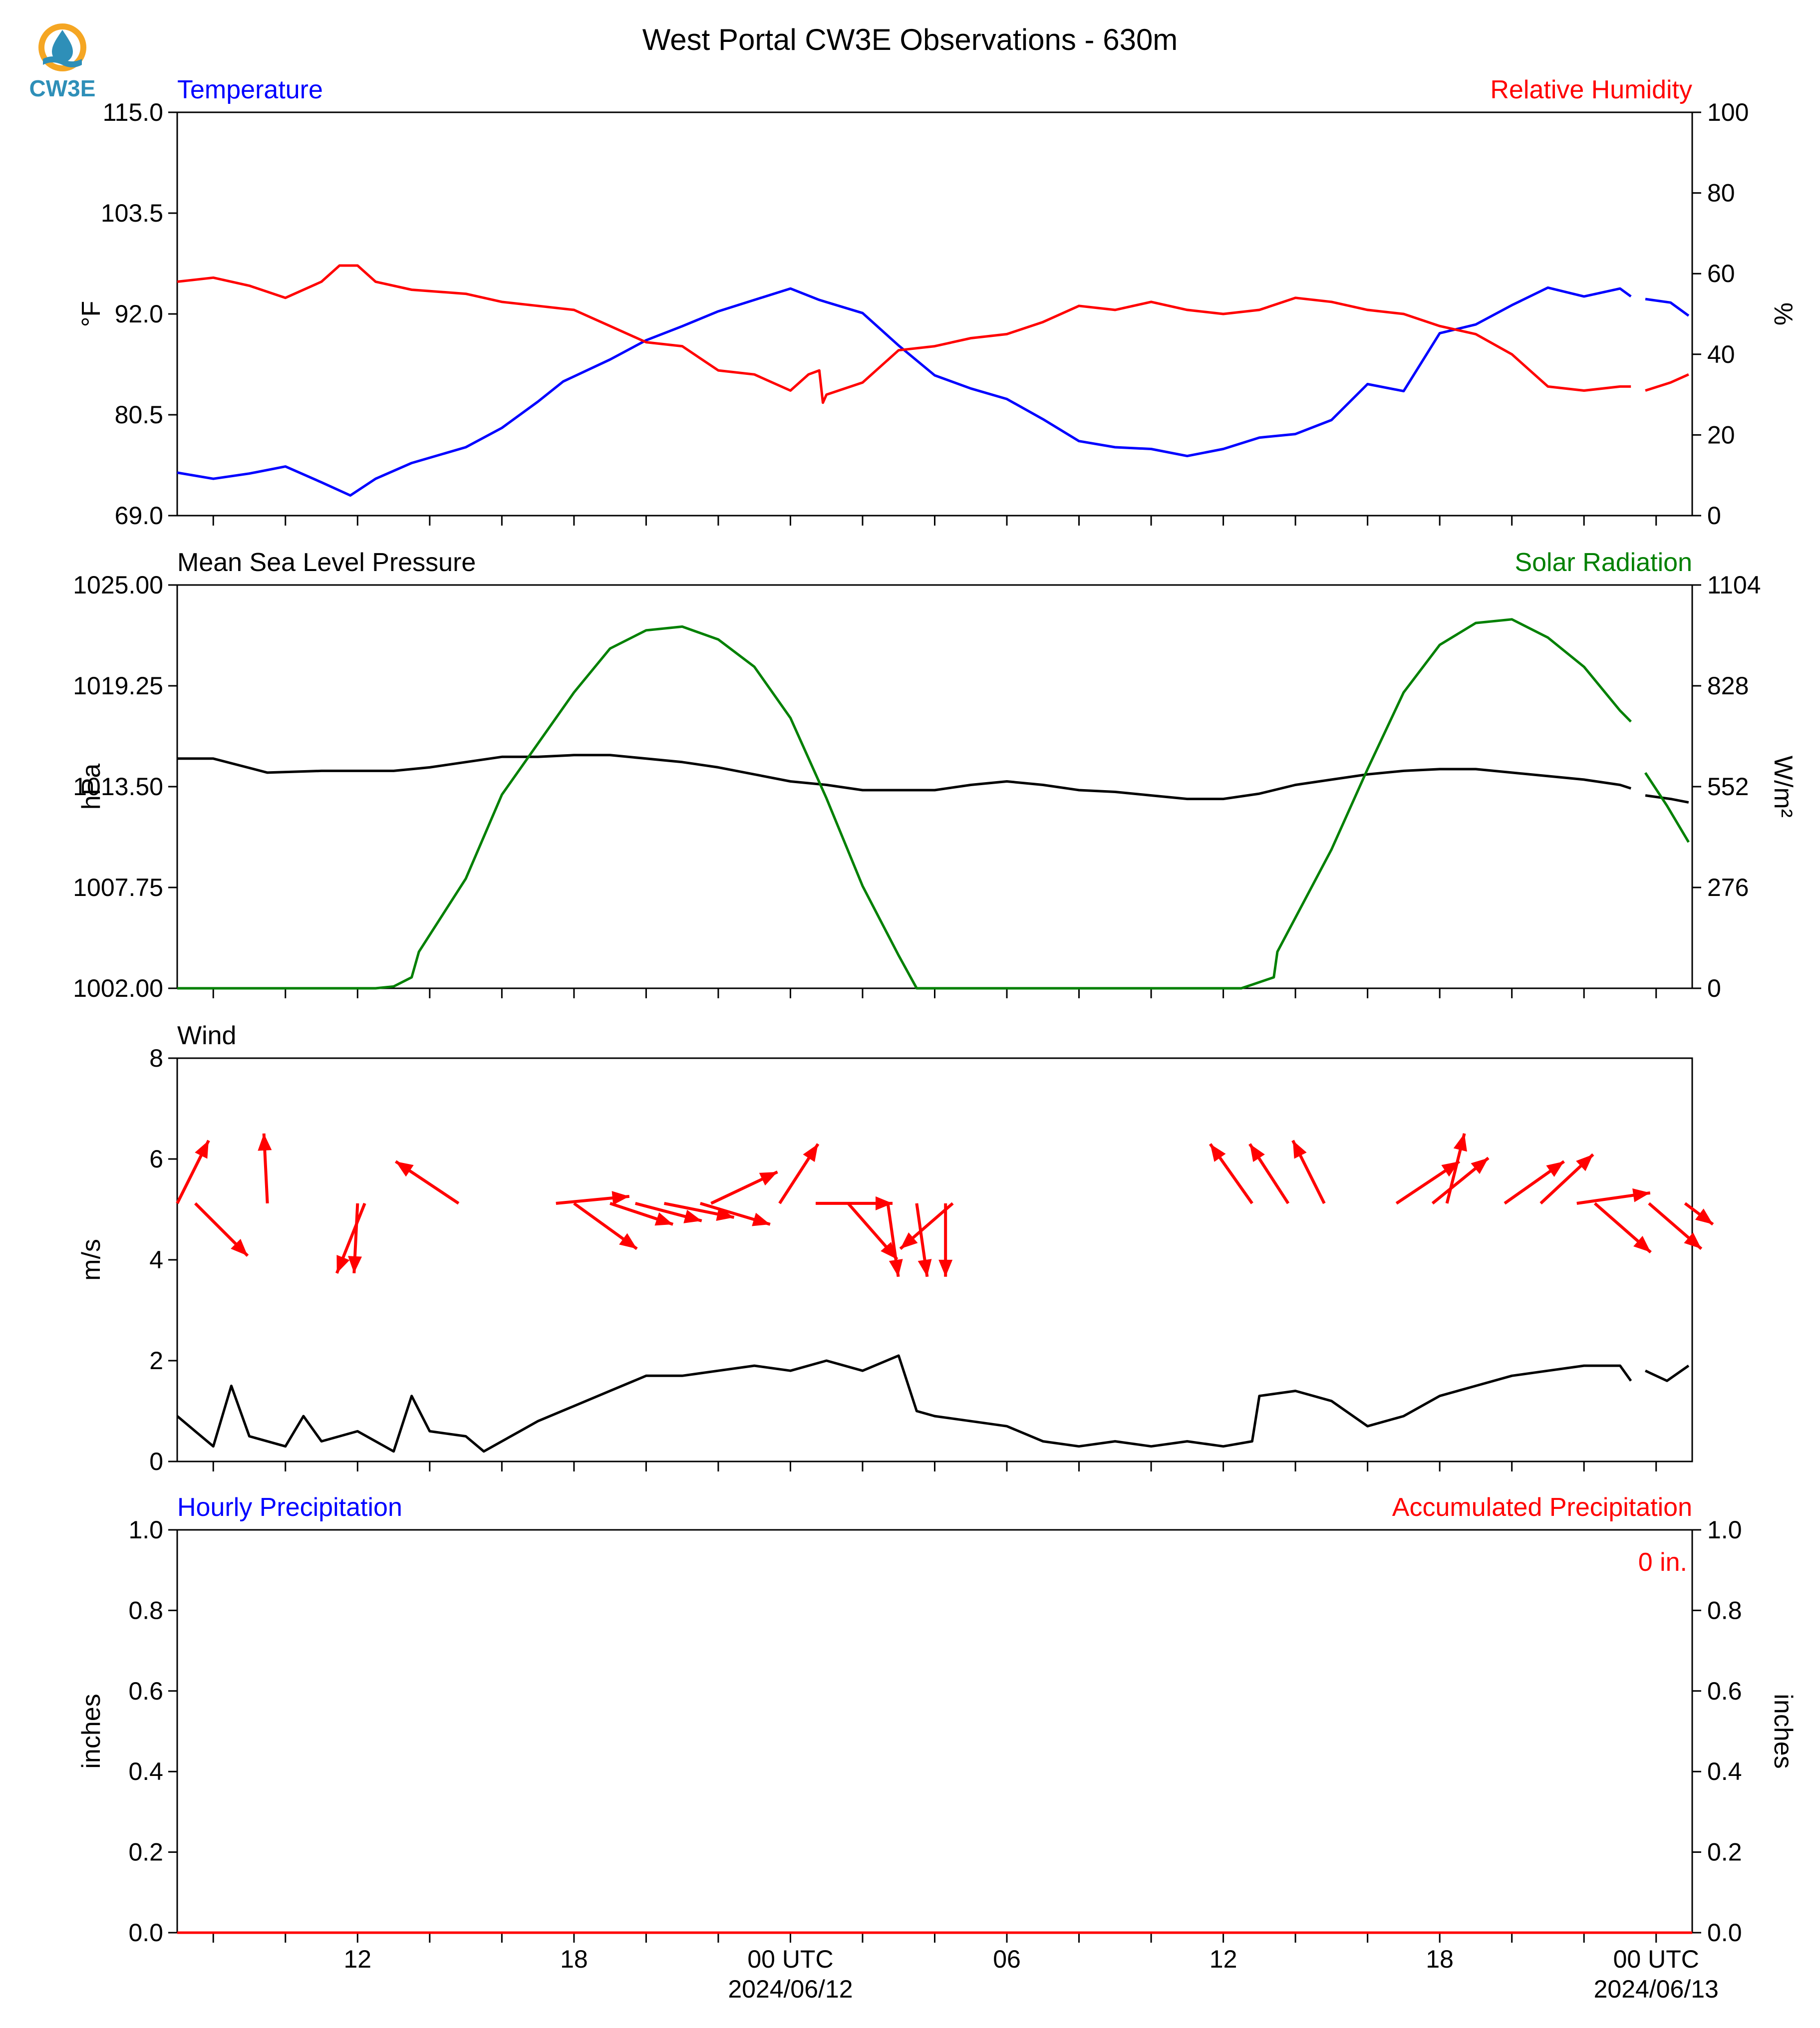 Image resolution: width=1820 pixels, height=2028 pixels. Describe the element at coordinates (904, 777) in the screenshot. I see `series-line-mean-sea-level-pressure` at that location.